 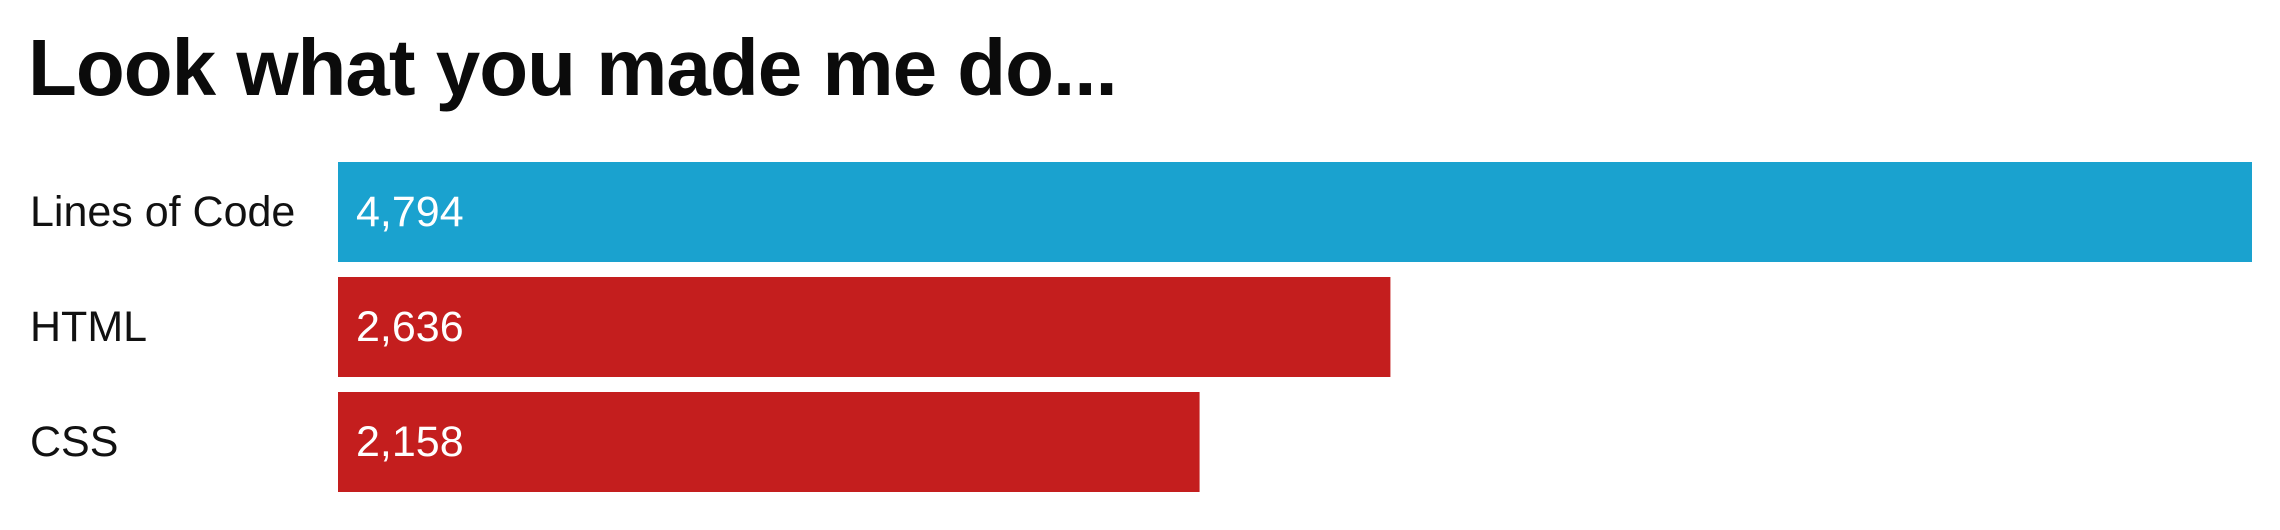 I want to click on value-label-css: 2,158, so click(x=410, y=442).